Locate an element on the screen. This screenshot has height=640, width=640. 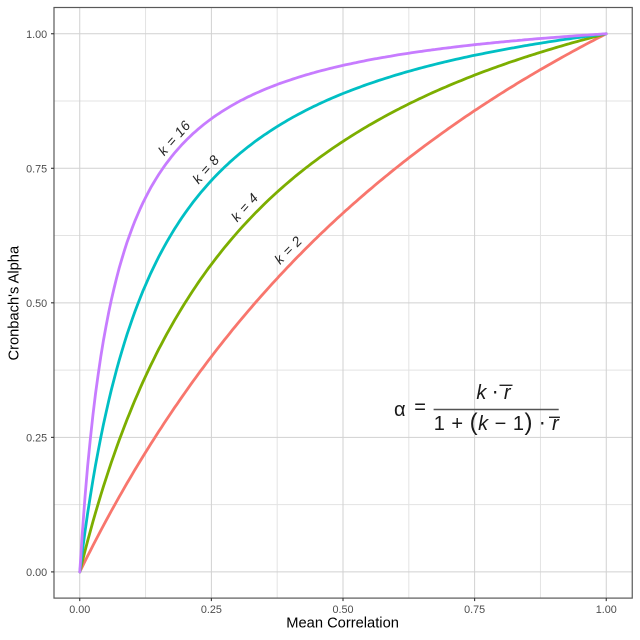
svg-text: Mean Correlation is located at coordinates (342, 624).